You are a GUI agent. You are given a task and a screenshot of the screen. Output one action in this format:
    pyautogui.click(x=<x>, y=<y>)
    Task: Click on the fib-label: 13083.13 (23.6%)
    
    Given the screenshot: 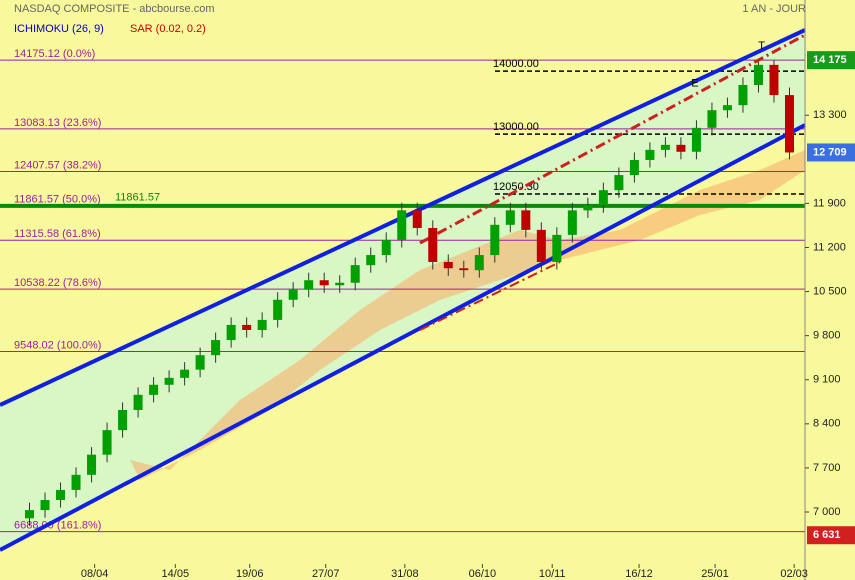 What is the action you would take?
    pyautogui.click(x=57, y=123)
    